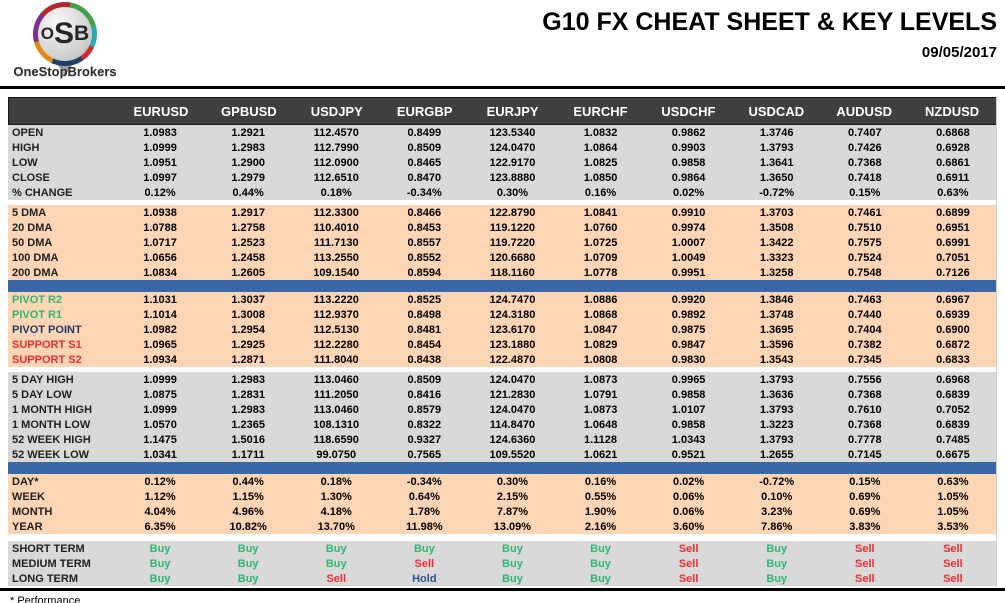 The image size is (1005, 603). I want to click on value-cell: 1.0875, so click(160, 394).